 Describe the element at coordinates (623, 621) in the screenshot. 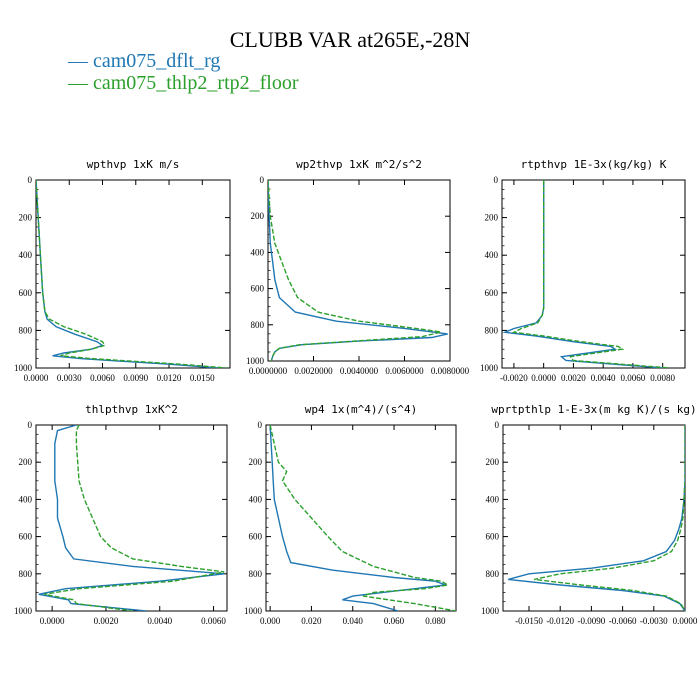

I see `x-tick-label: -0.0060` at that location.